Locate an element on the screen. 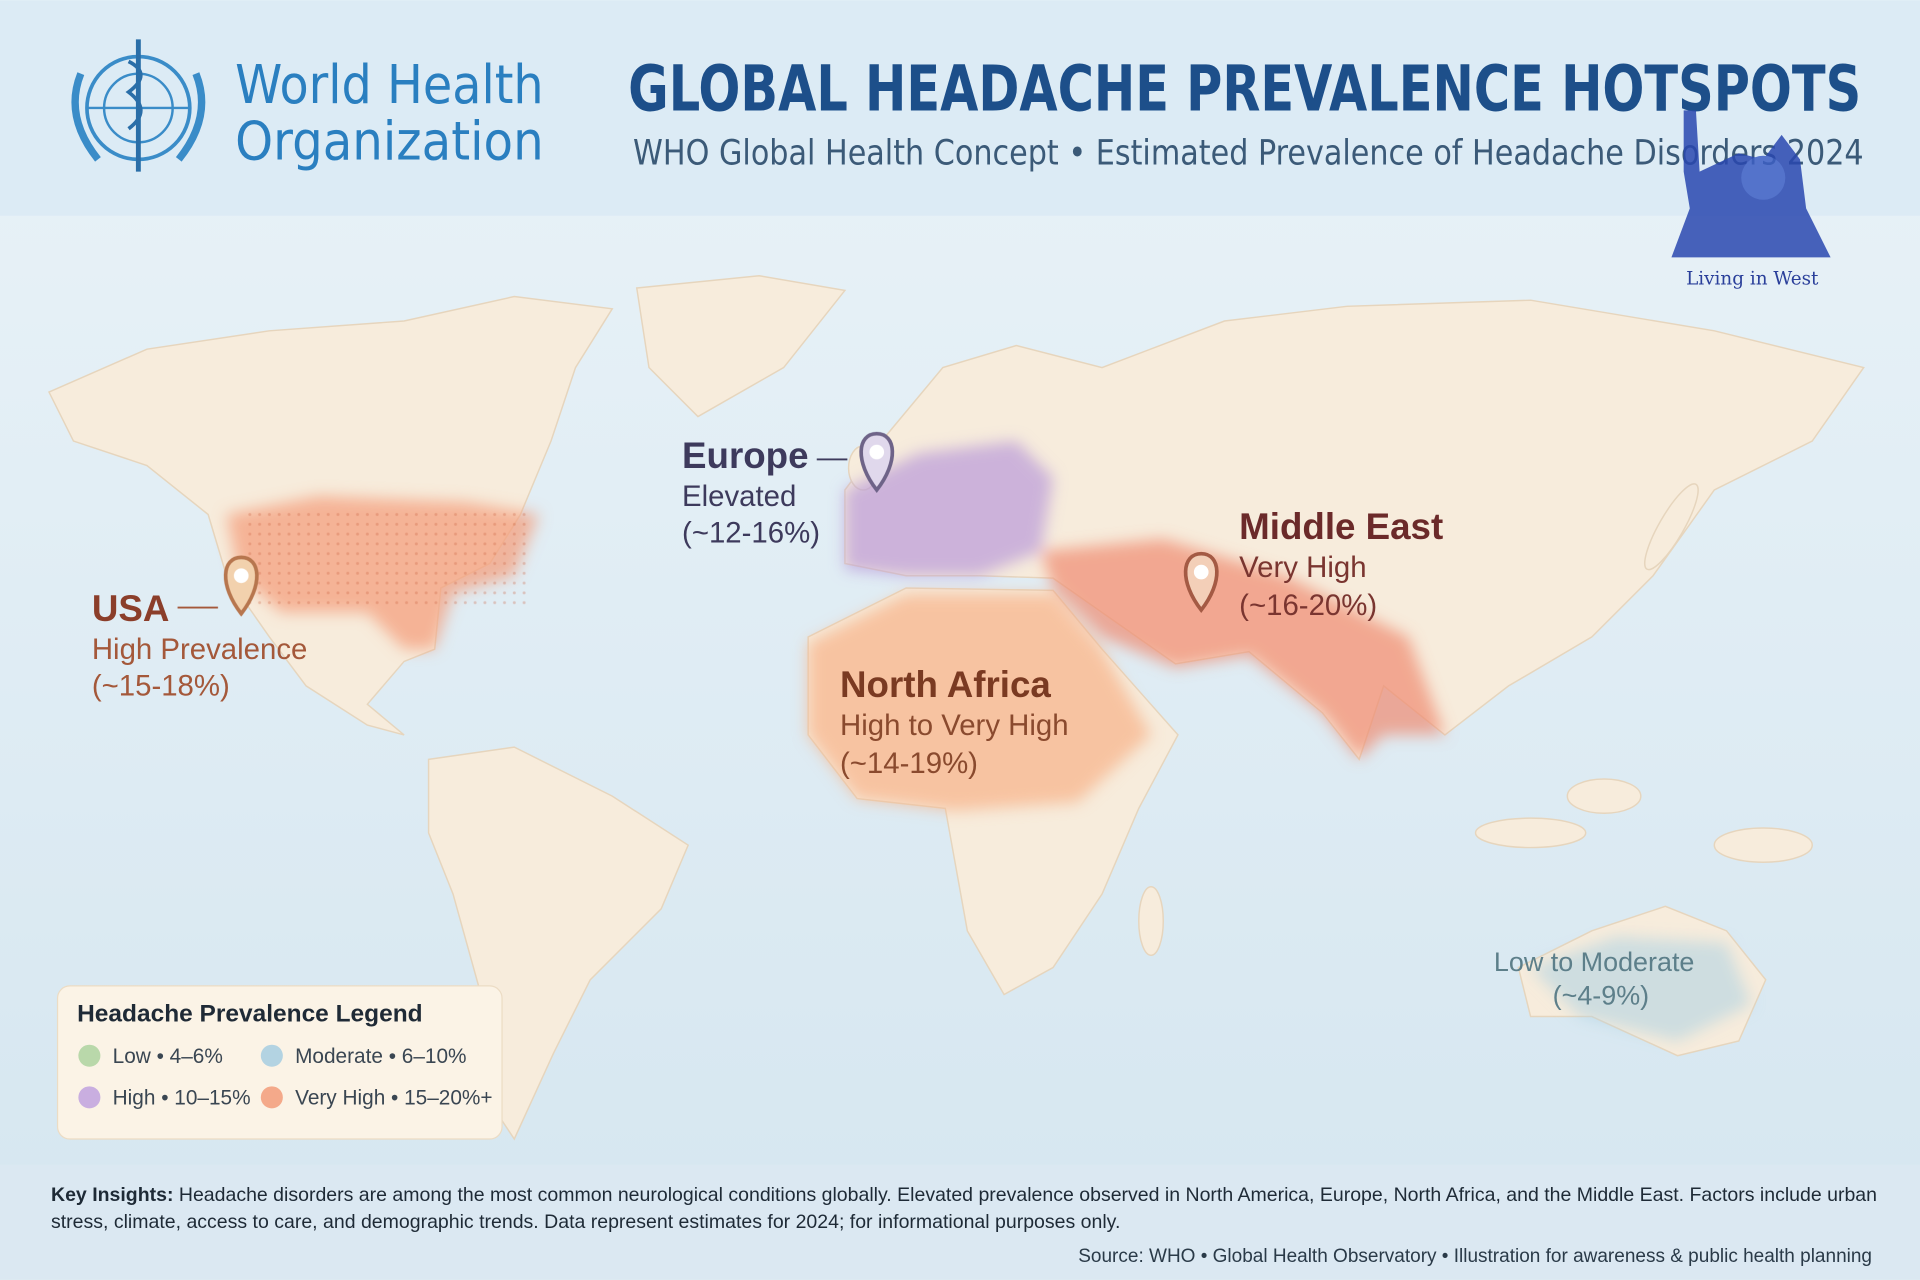  title: GLOBAL HEADACHE PREVALENCE HOTSPOTS is located at coordinates (1244, 89).